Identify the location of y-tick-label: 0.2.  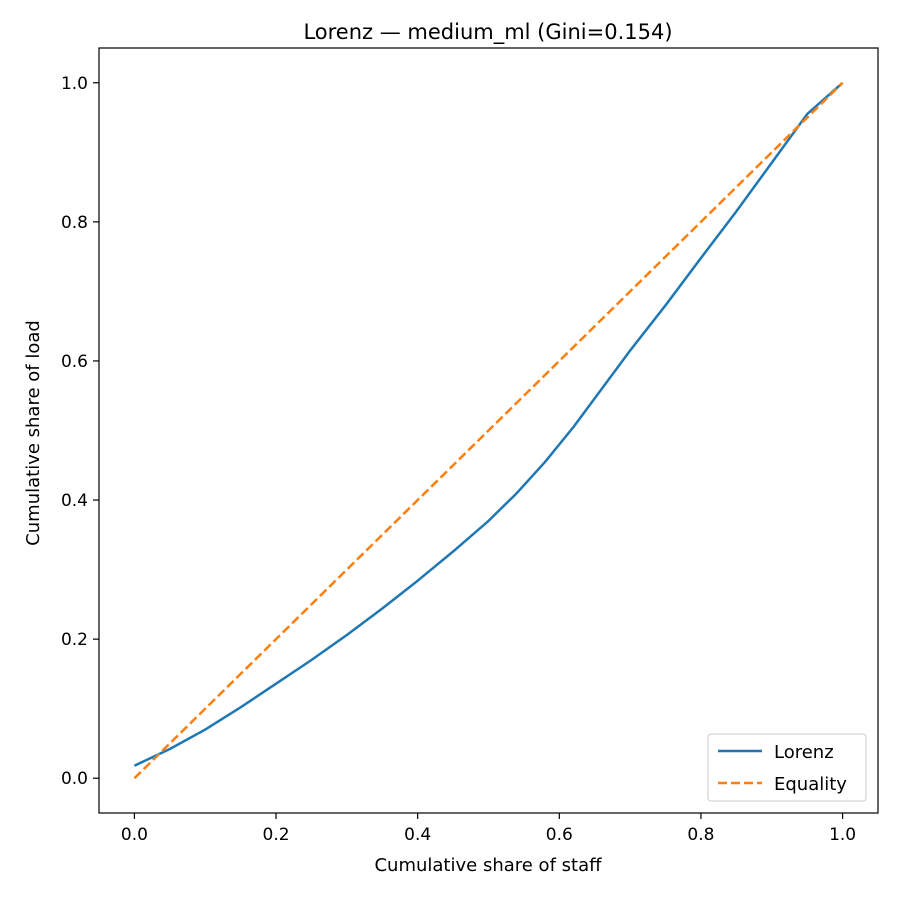
(74, 640).